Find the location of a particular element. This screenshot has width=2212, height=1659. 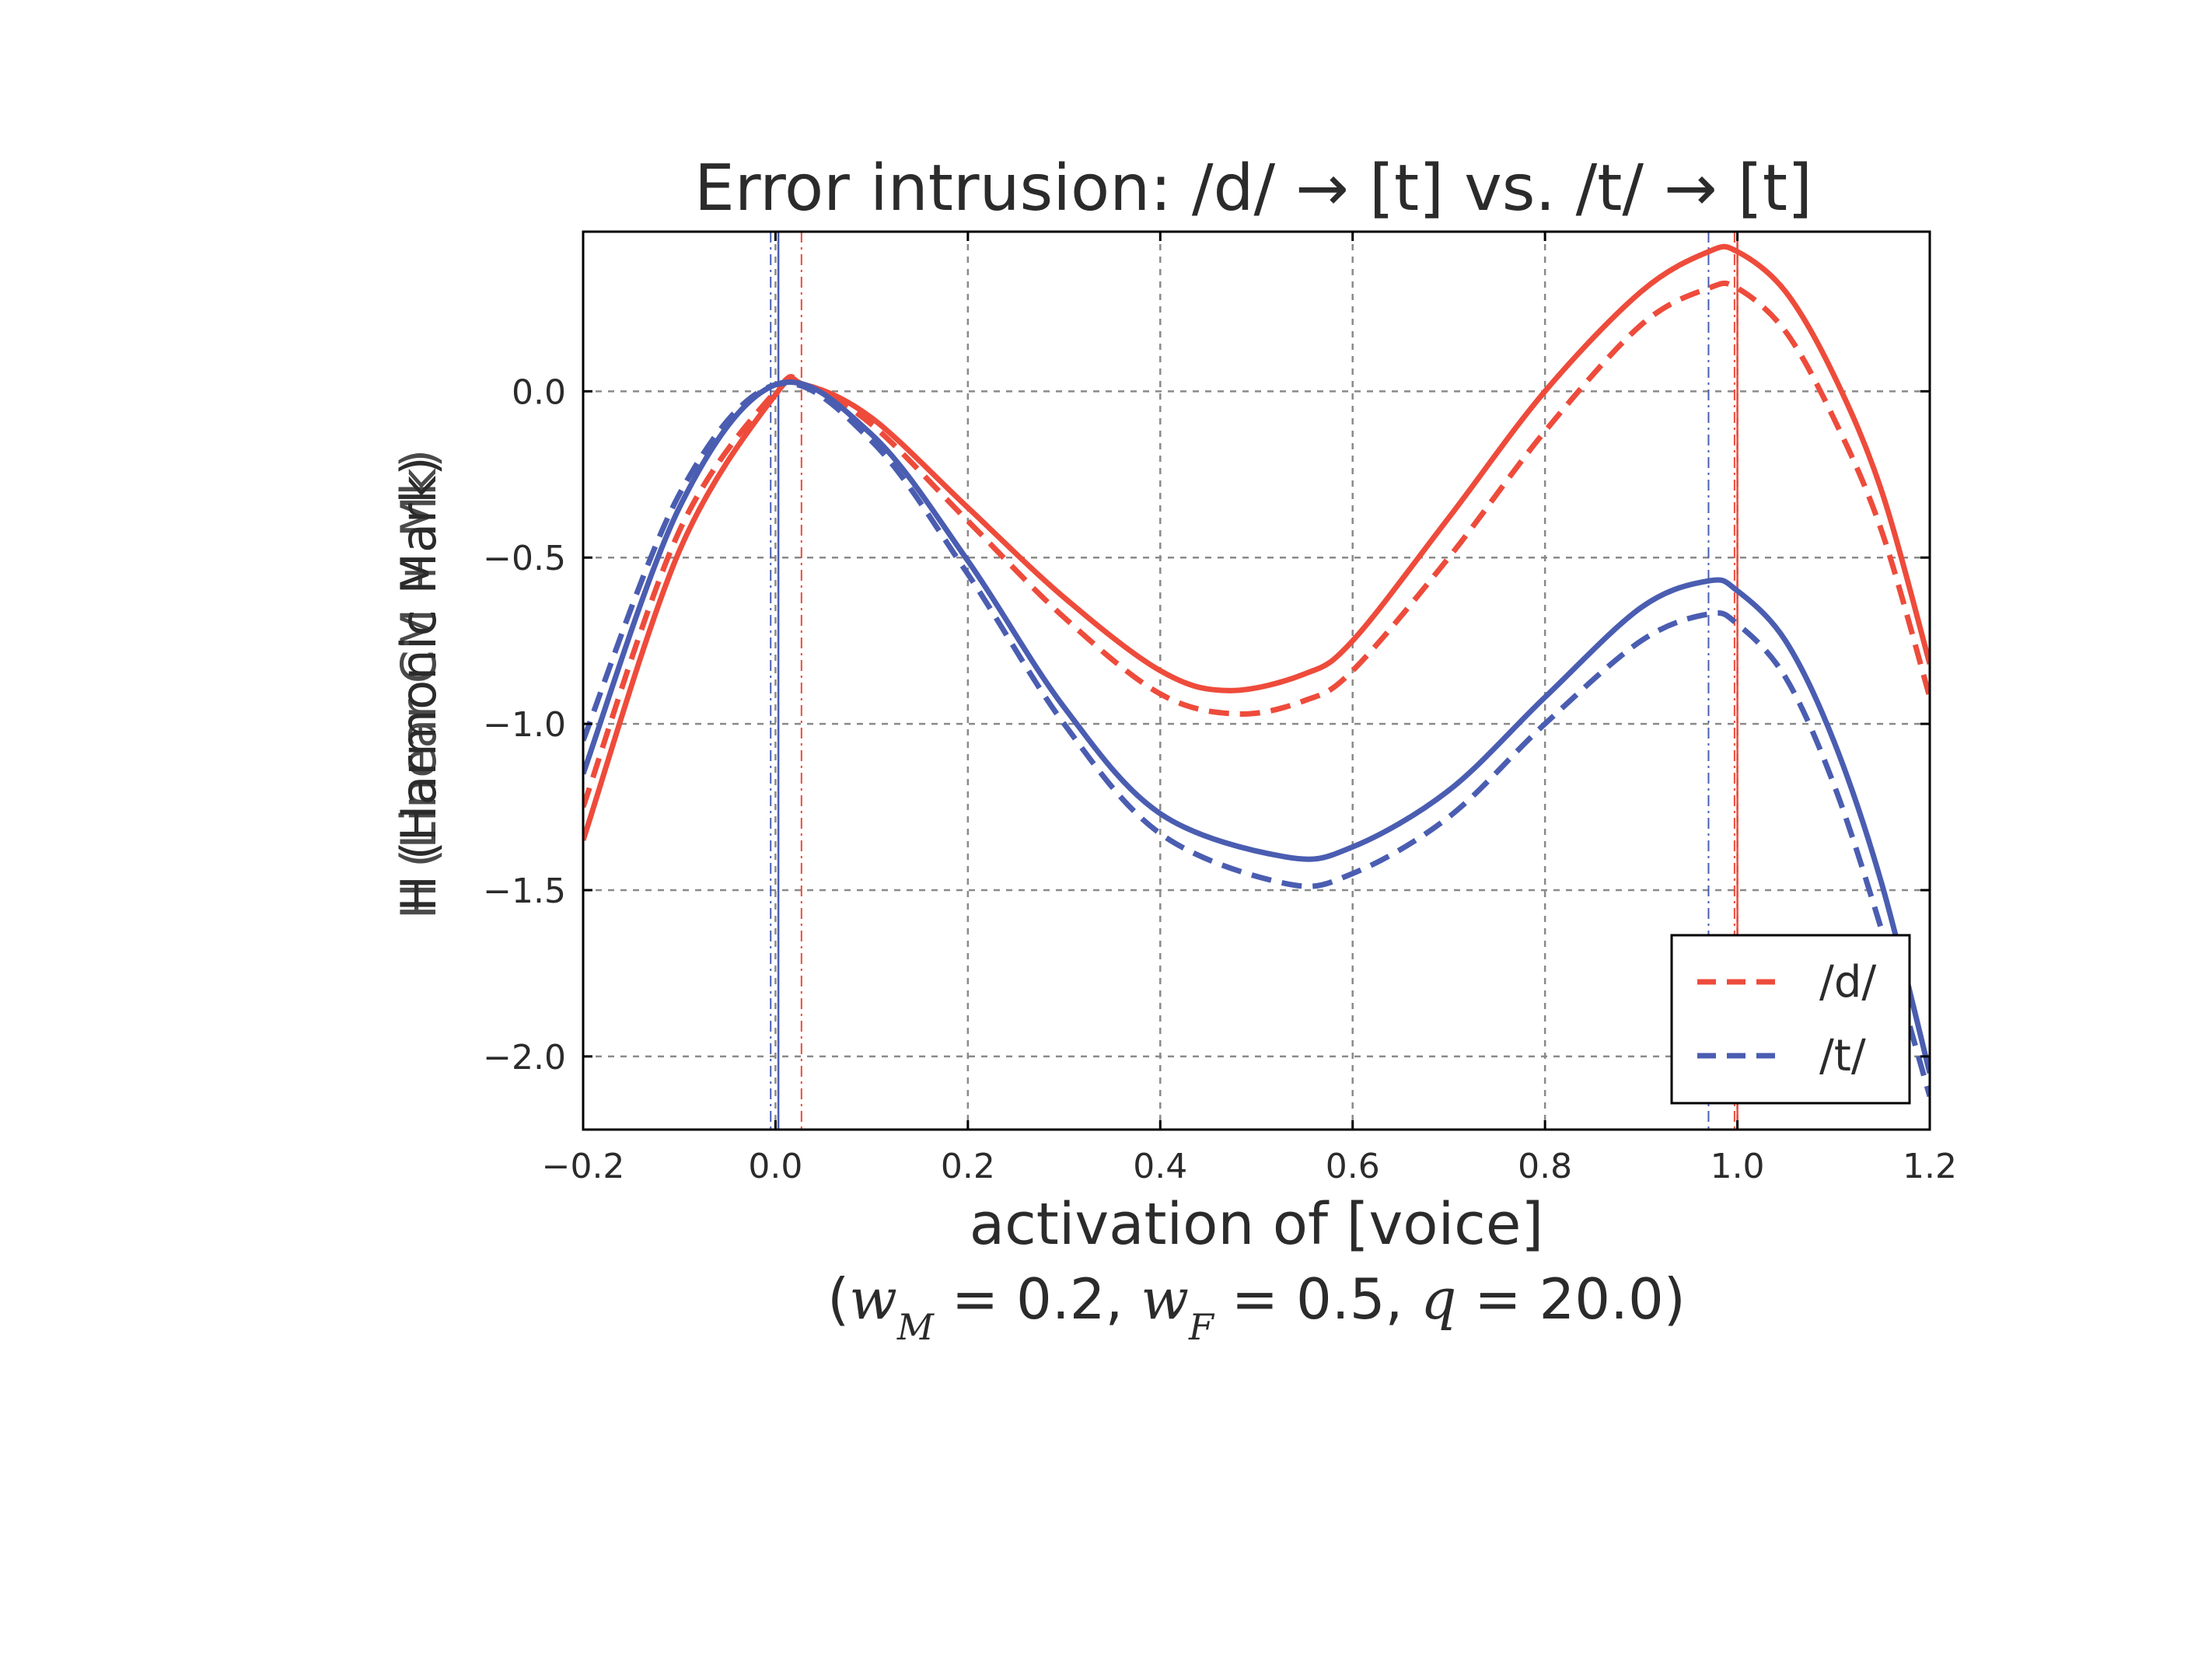

x-tick-label: −0.2 is located at coordinates (583, 1166).